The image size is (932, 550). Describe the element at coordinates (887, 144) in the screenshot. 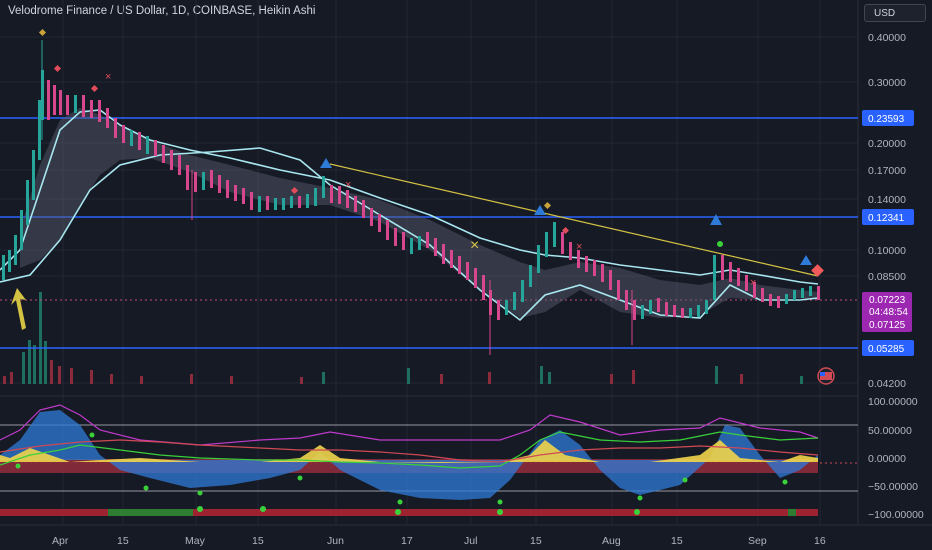

I see `price-tick: 0.20000` at that location.